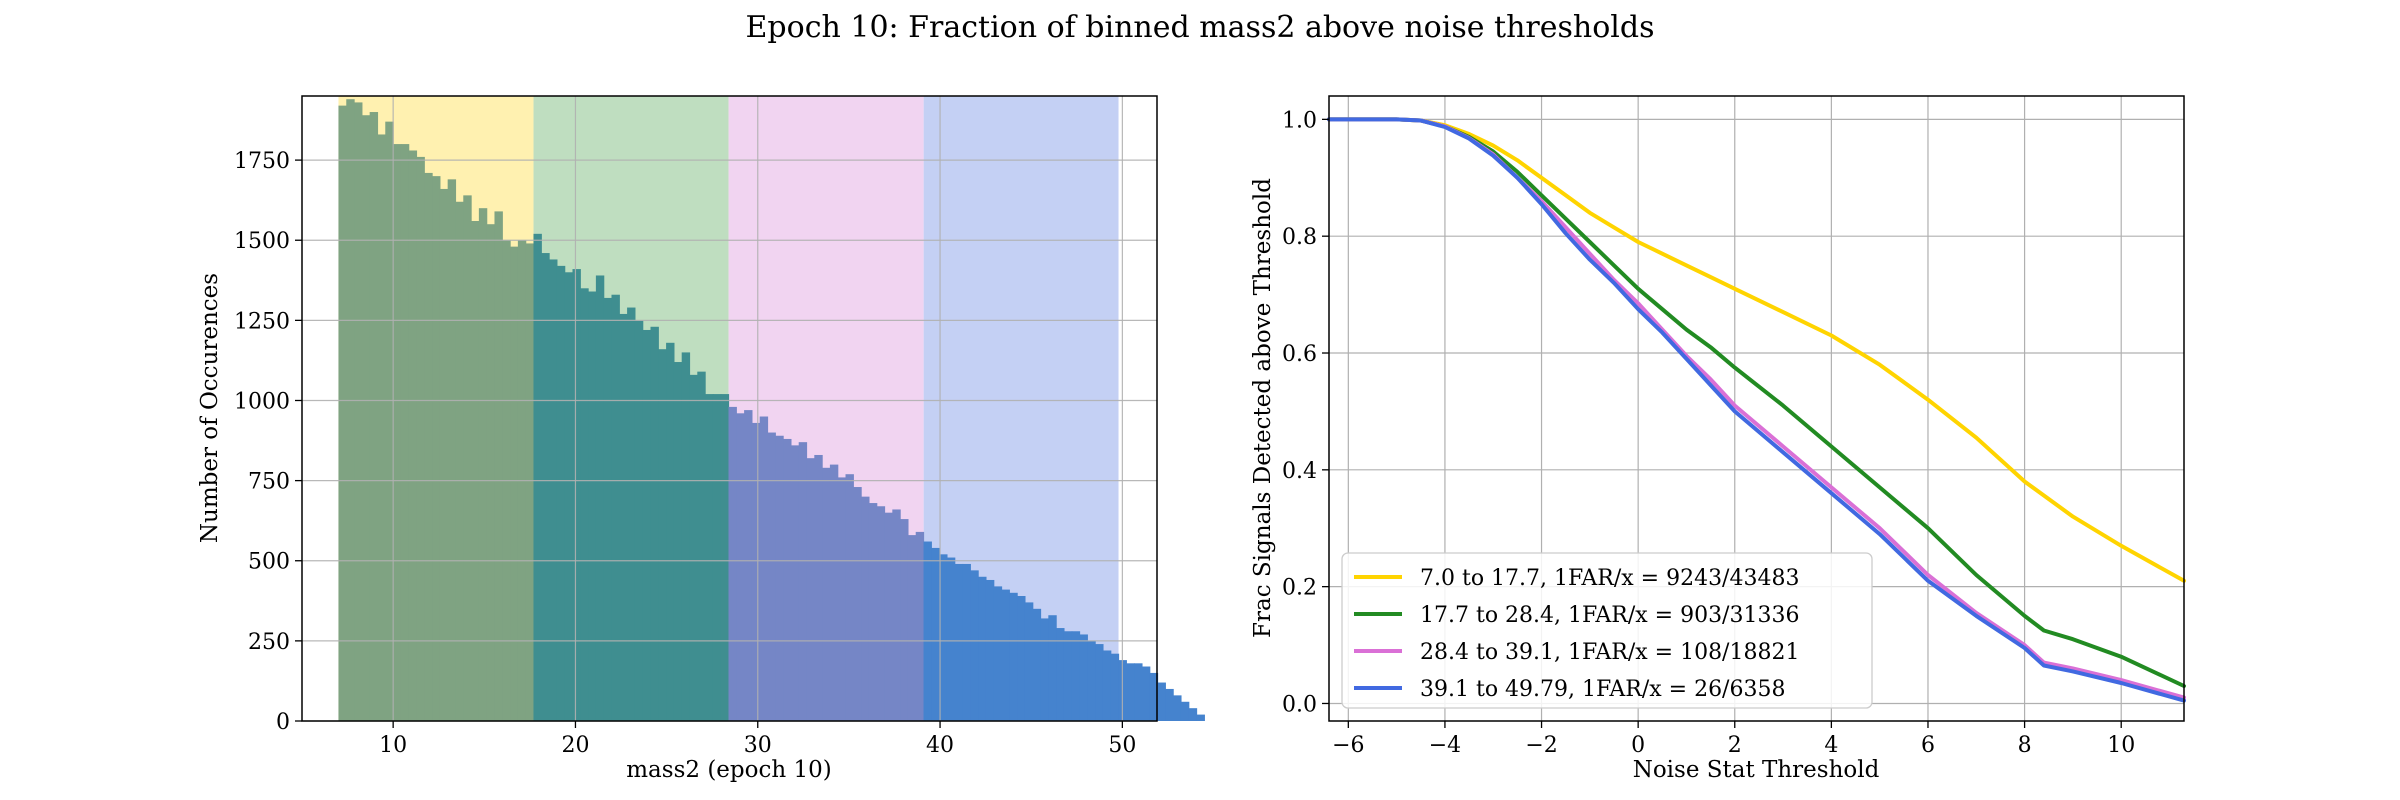  What do you see at coordinates (1299, 237) in the screenshot?
I see `y-tick-label: 0.8` at bounding box center [1299, 237].